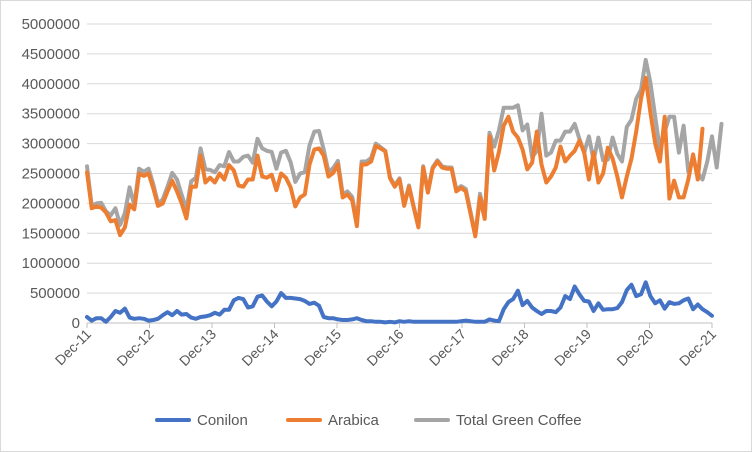 This screenshot has width=752, height=452. I want to click on x-tick-label: Dec-19, so click(572, 347).